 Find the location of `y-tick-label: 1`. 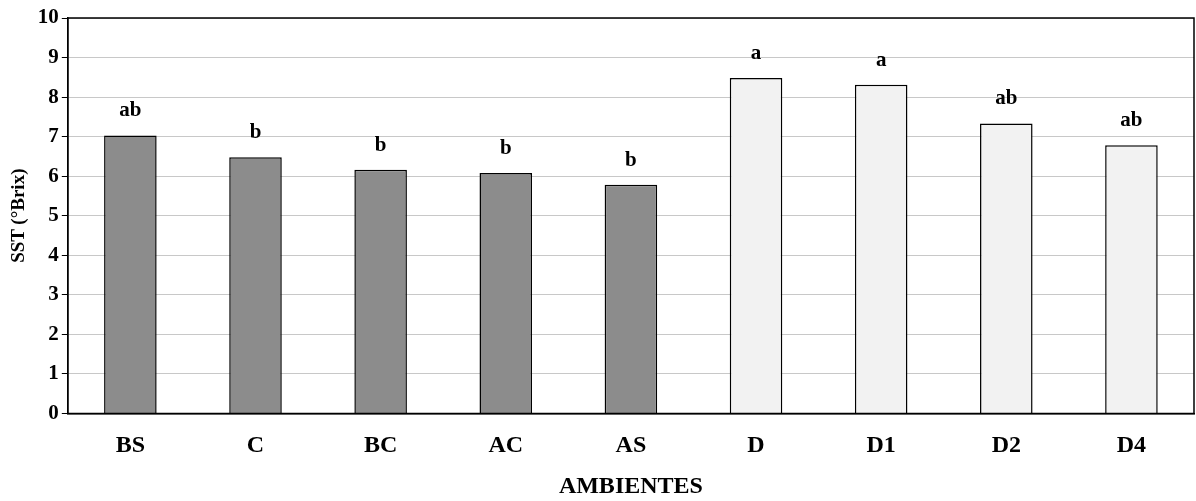

y-tick-label: 1 is located at coordinates (53, 372).